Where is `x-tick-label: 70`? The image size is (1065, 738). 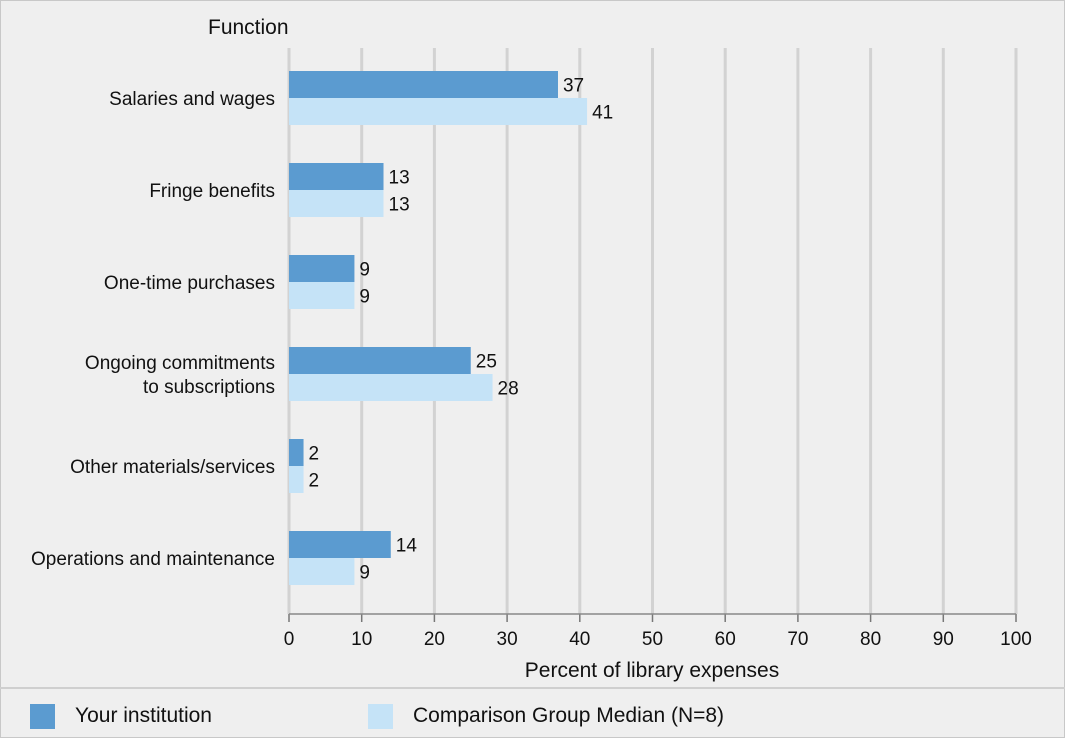
x-tick-label: 70 is located at coordinates (797, 639).